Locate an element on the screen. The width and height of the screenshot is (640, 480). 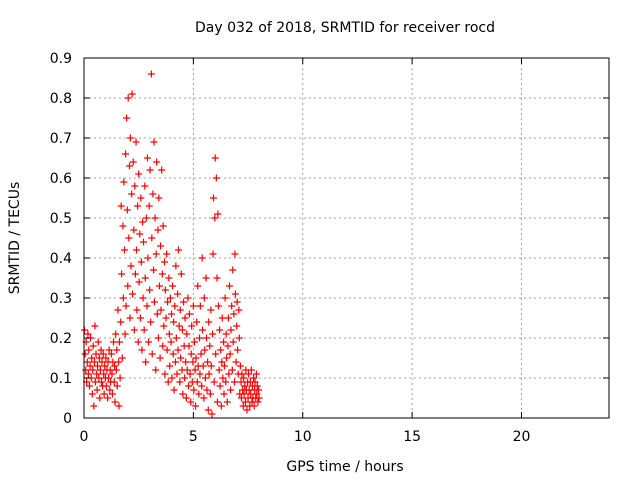
y-tick-label: 0.5 is located at coordinates (61, 219).